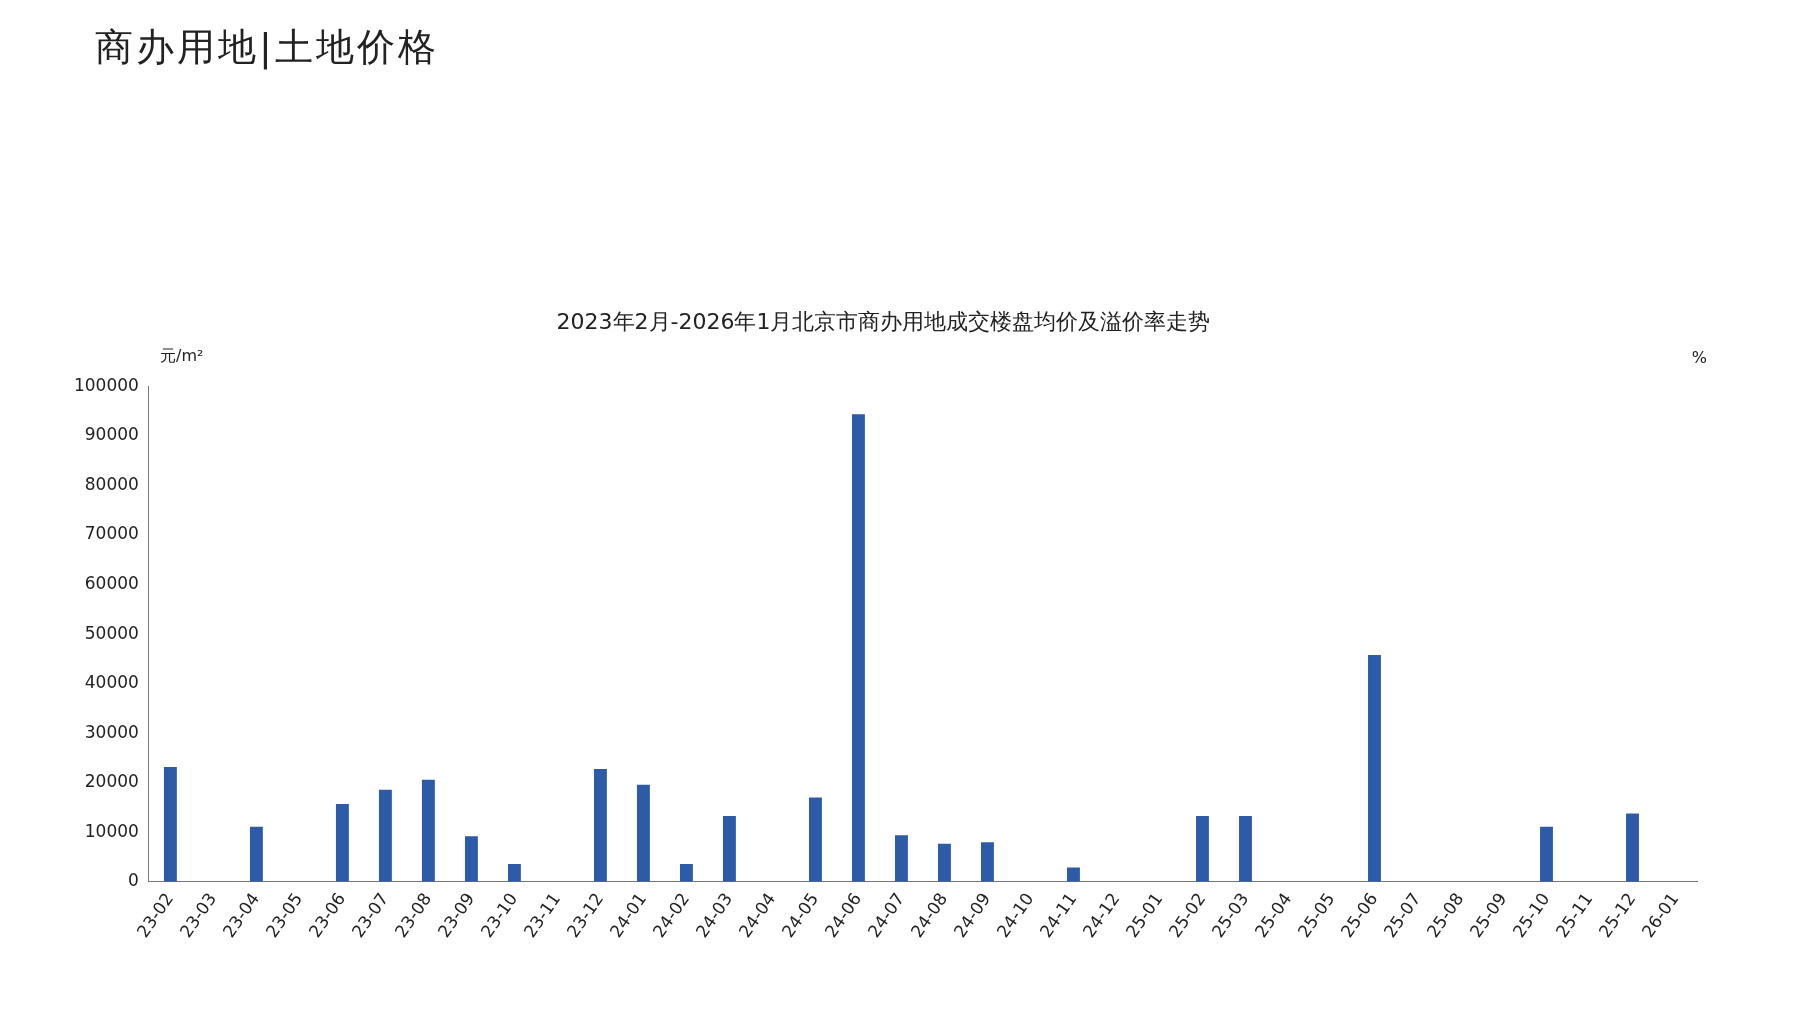  What do you see at coordinates (1699, 357) in the screenshot?
I see `y2-axis-title: %` at bounding box center [1699, 357].